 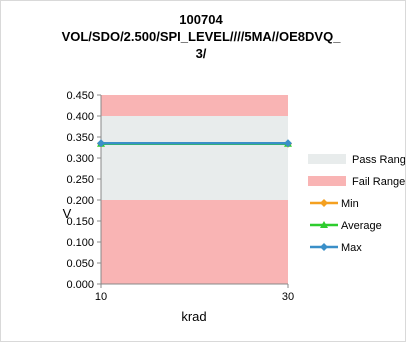 I want to click on y-tick-label: 0.000, so click(x=80, y=285).